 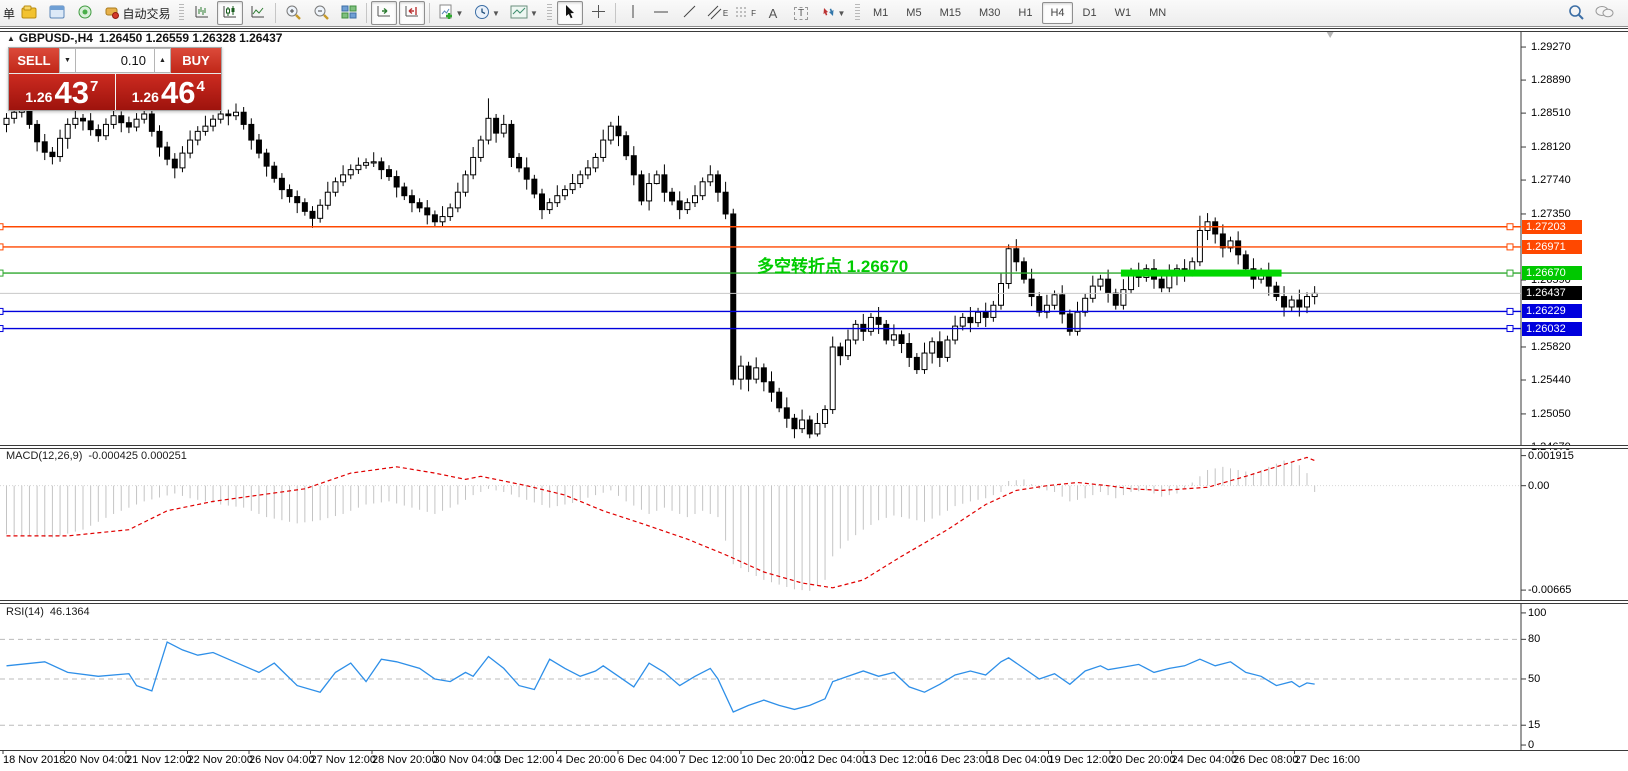 I want to click on zoom-in-button, so click(x=293, y=13).